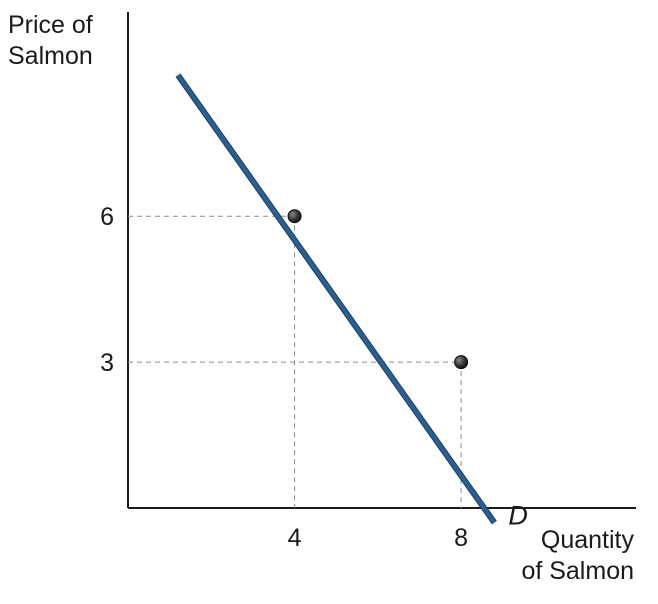  Describe the element at coordinates (295, 538) in the screenshot. I see `x-tick-label-4: 4` at that location.